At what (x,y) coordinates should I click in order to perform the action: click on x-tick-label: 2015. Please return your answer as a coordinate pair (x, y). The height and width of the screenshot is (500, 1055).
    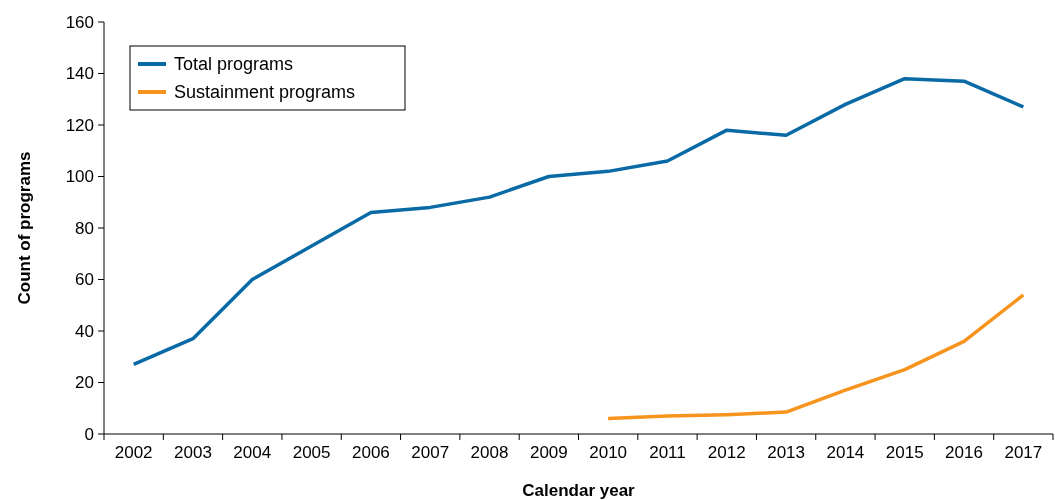
    Looking at the image, I should click on (904, 452).